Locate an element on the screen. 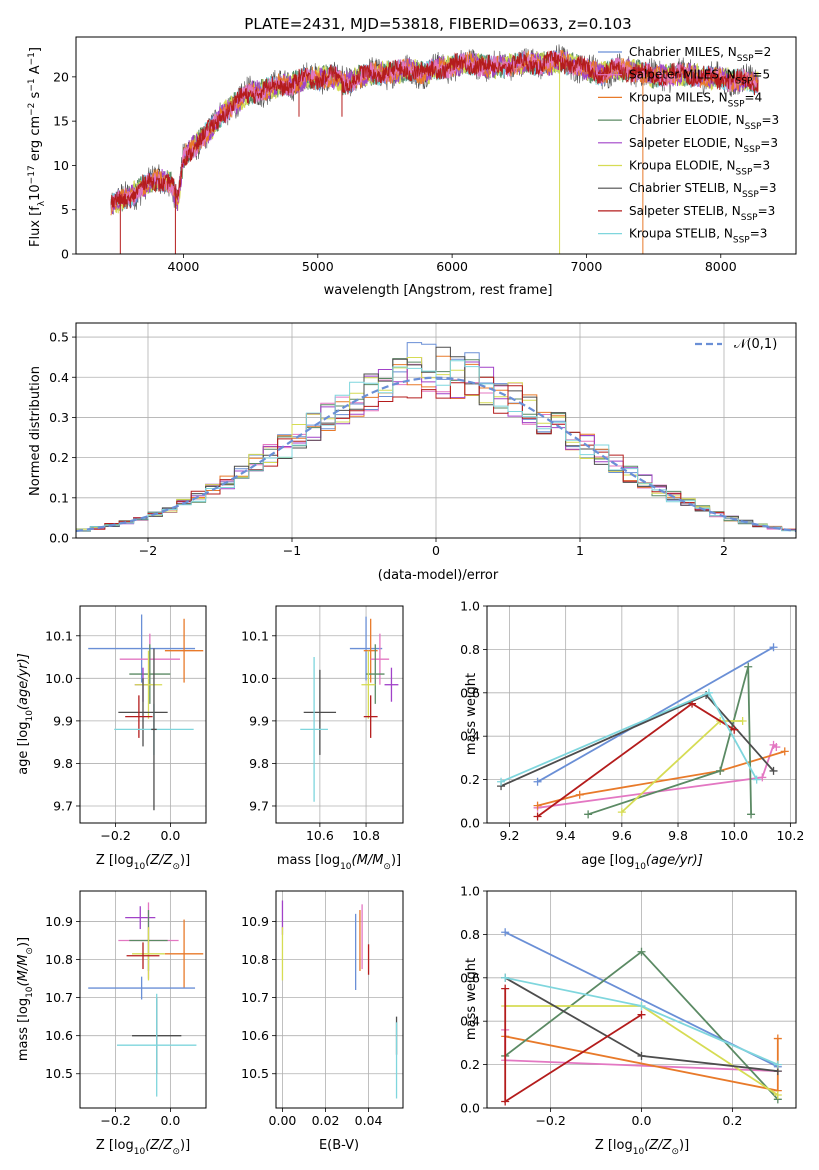 This screenshot has width=819, height=1170. x-tick-label: 0.0 is located at coordinates (642, 1120).